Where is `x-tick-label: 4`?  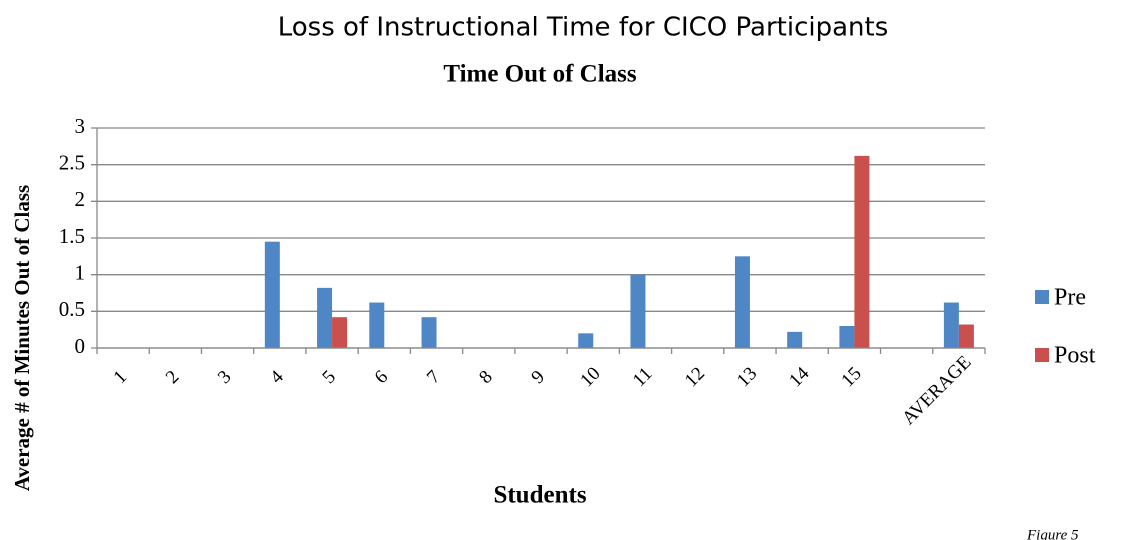
x-tick-label: 4 is located at coordinates (277, 377).